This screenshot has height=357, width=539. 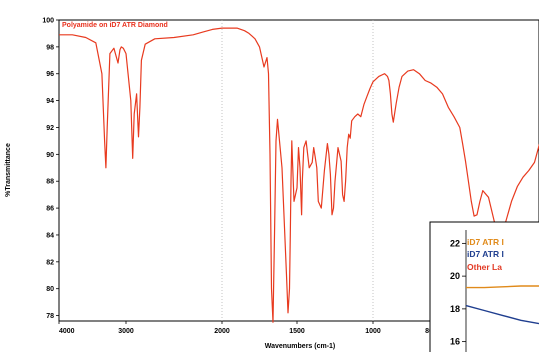 I want to click on y-tick-label-84: 84, so click(x=50, y=235).